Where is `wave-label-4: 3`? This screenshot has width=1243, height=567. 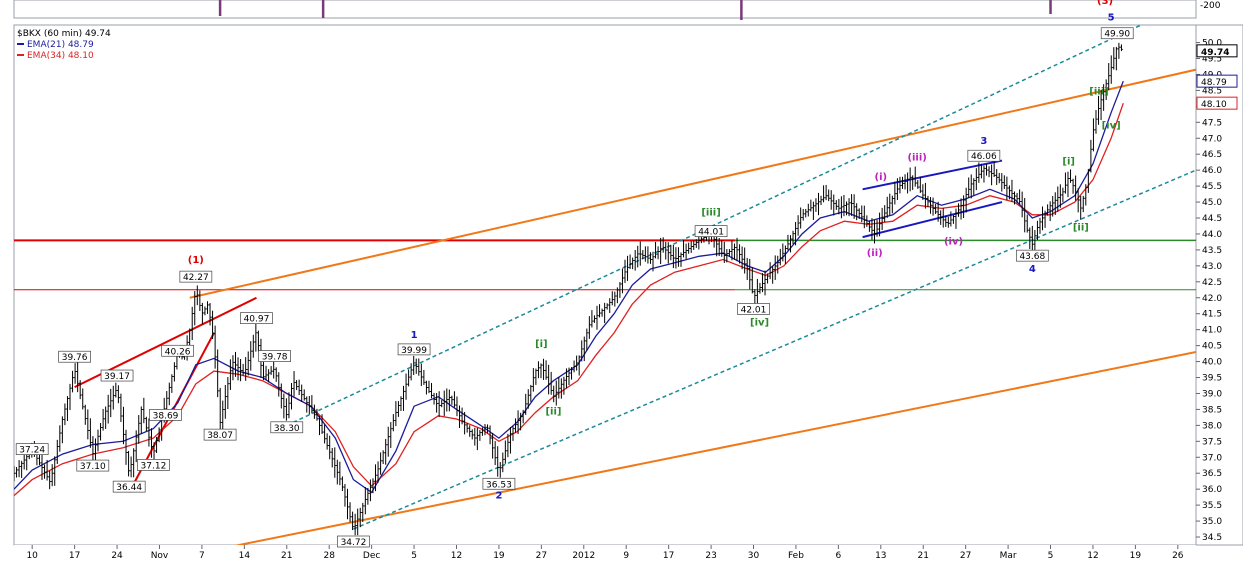
wave-label-4: 3 is located at coordinates (983, 141).